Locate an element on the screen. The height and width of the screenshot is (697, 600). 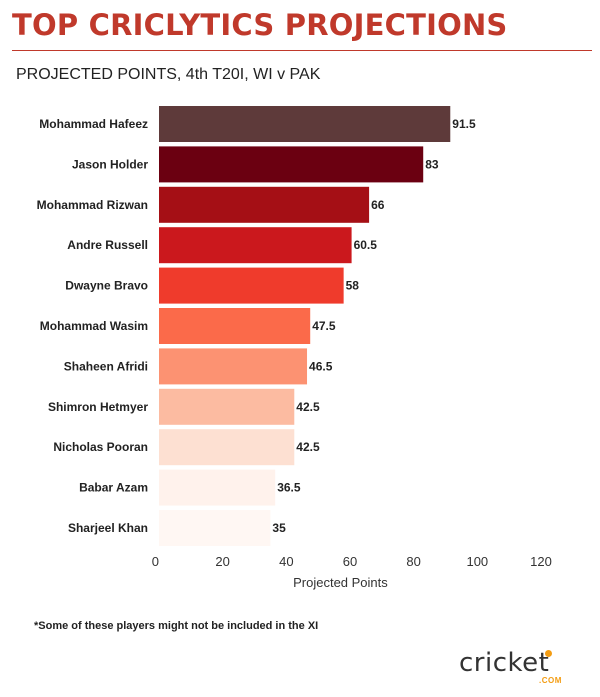
category-label: Dwayne Bravo is located at coordinates (106, 286).